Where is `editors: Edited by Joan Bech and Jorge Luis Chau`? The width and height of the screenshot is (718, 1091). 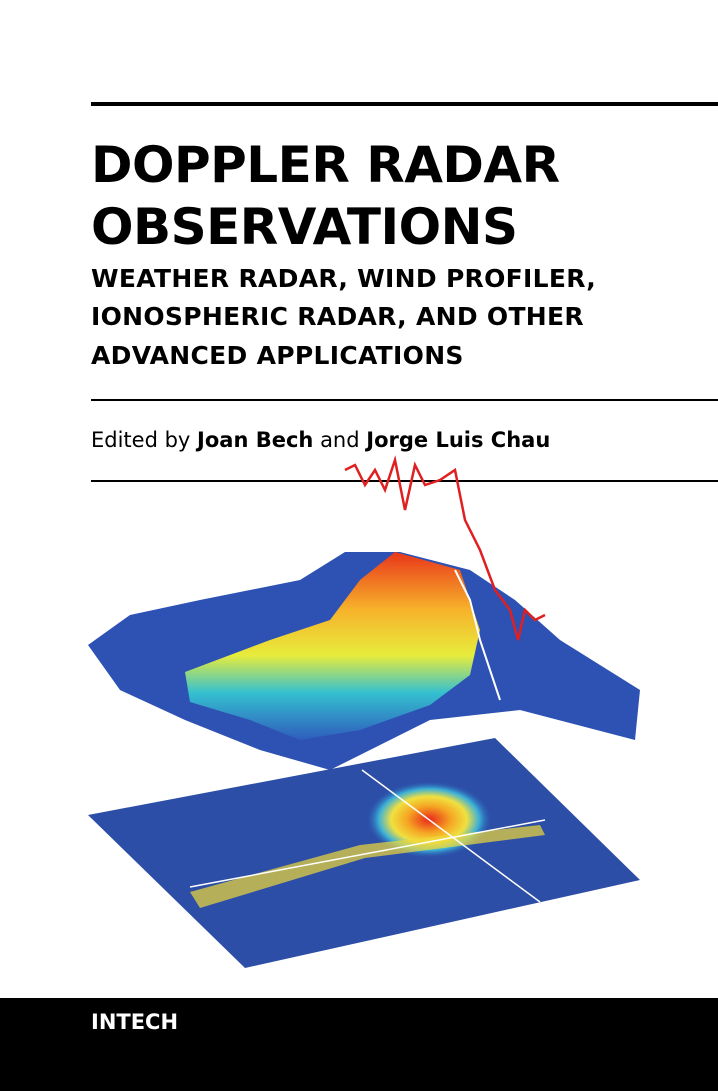 editors: Edited by Joan Bech and Jorge Luis Chau is located at coordinates (320, 440).